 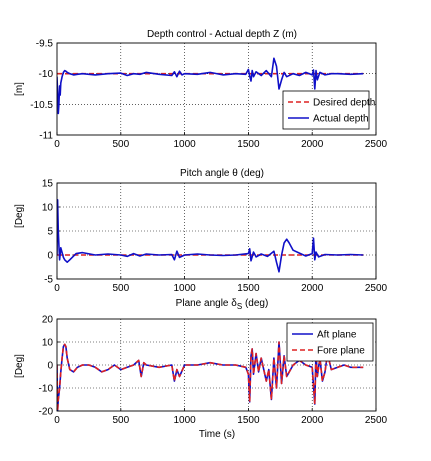 What do you see at coordinates (48, 184) in the screenshot?
I see `y-tick-label: 15` at bounding box center [48, 184].